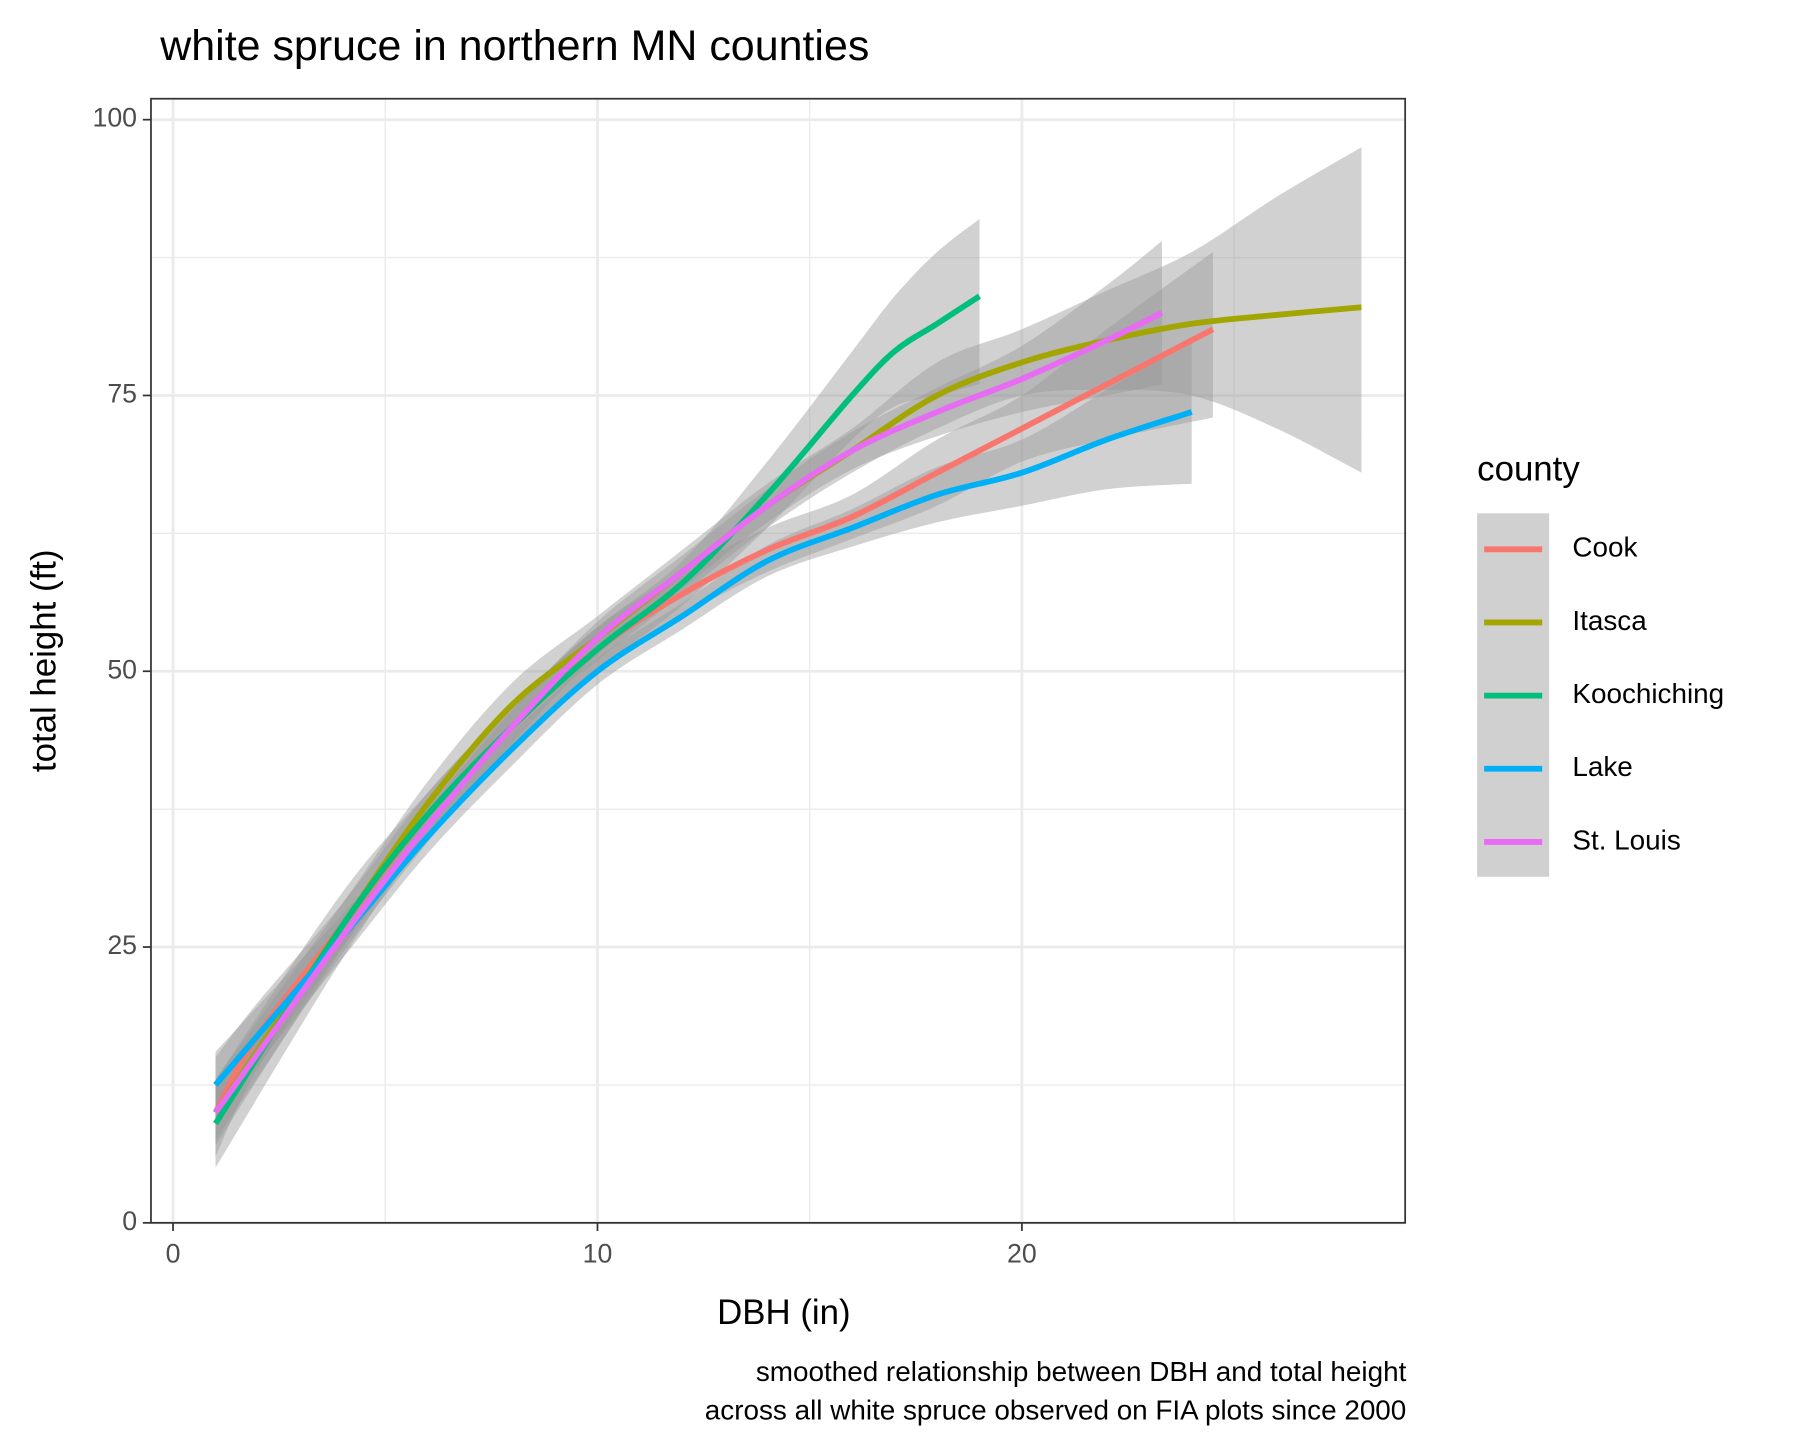  Describe the element at coordinates (1022, 1253) in the screenshot. I see `x-tick-label: 20` at that location.